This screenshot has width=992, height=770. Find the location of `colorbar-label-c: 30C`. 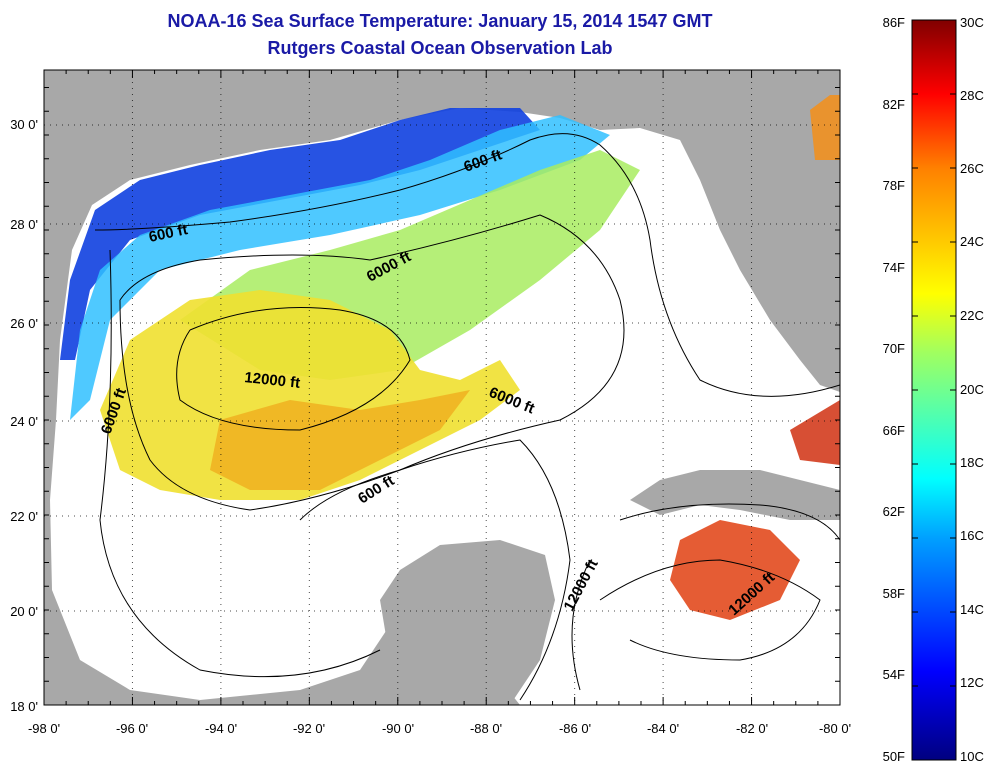

colorbar-label-c: 30C is located at coordinates (972, 22).